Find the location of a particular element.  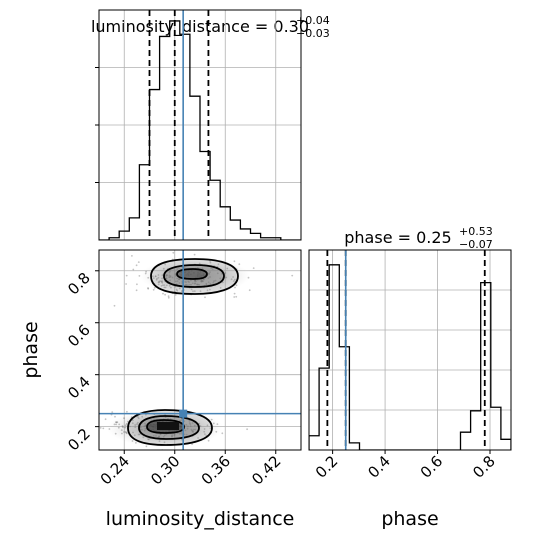

x-ticks-luminosity-distance: 0.24 0.30 0.36 0.42 is located at coordinates (191, 469).